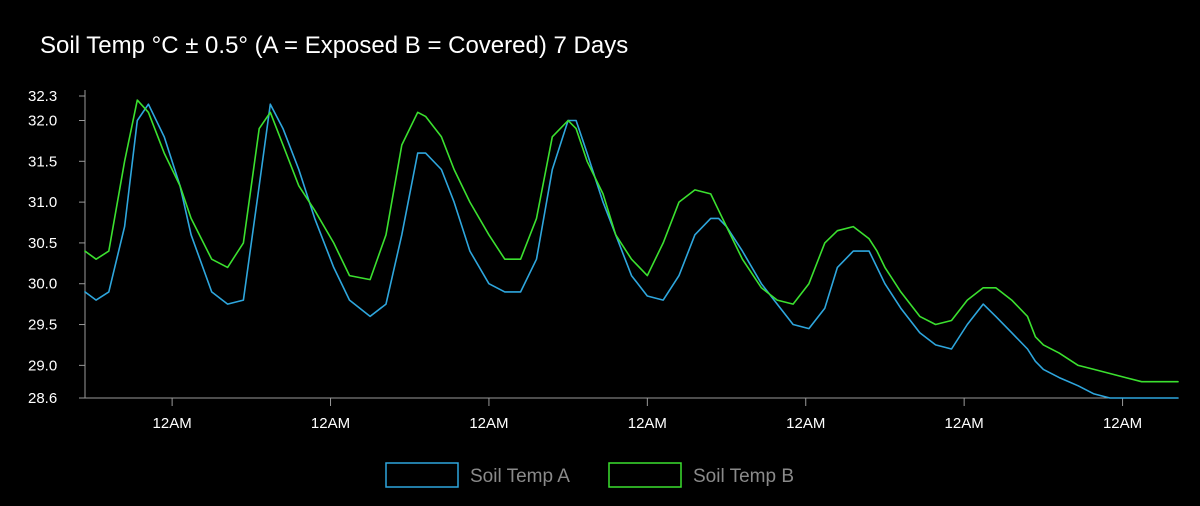  I want to click on y-tick-label: 29.0, so click(42, 365).